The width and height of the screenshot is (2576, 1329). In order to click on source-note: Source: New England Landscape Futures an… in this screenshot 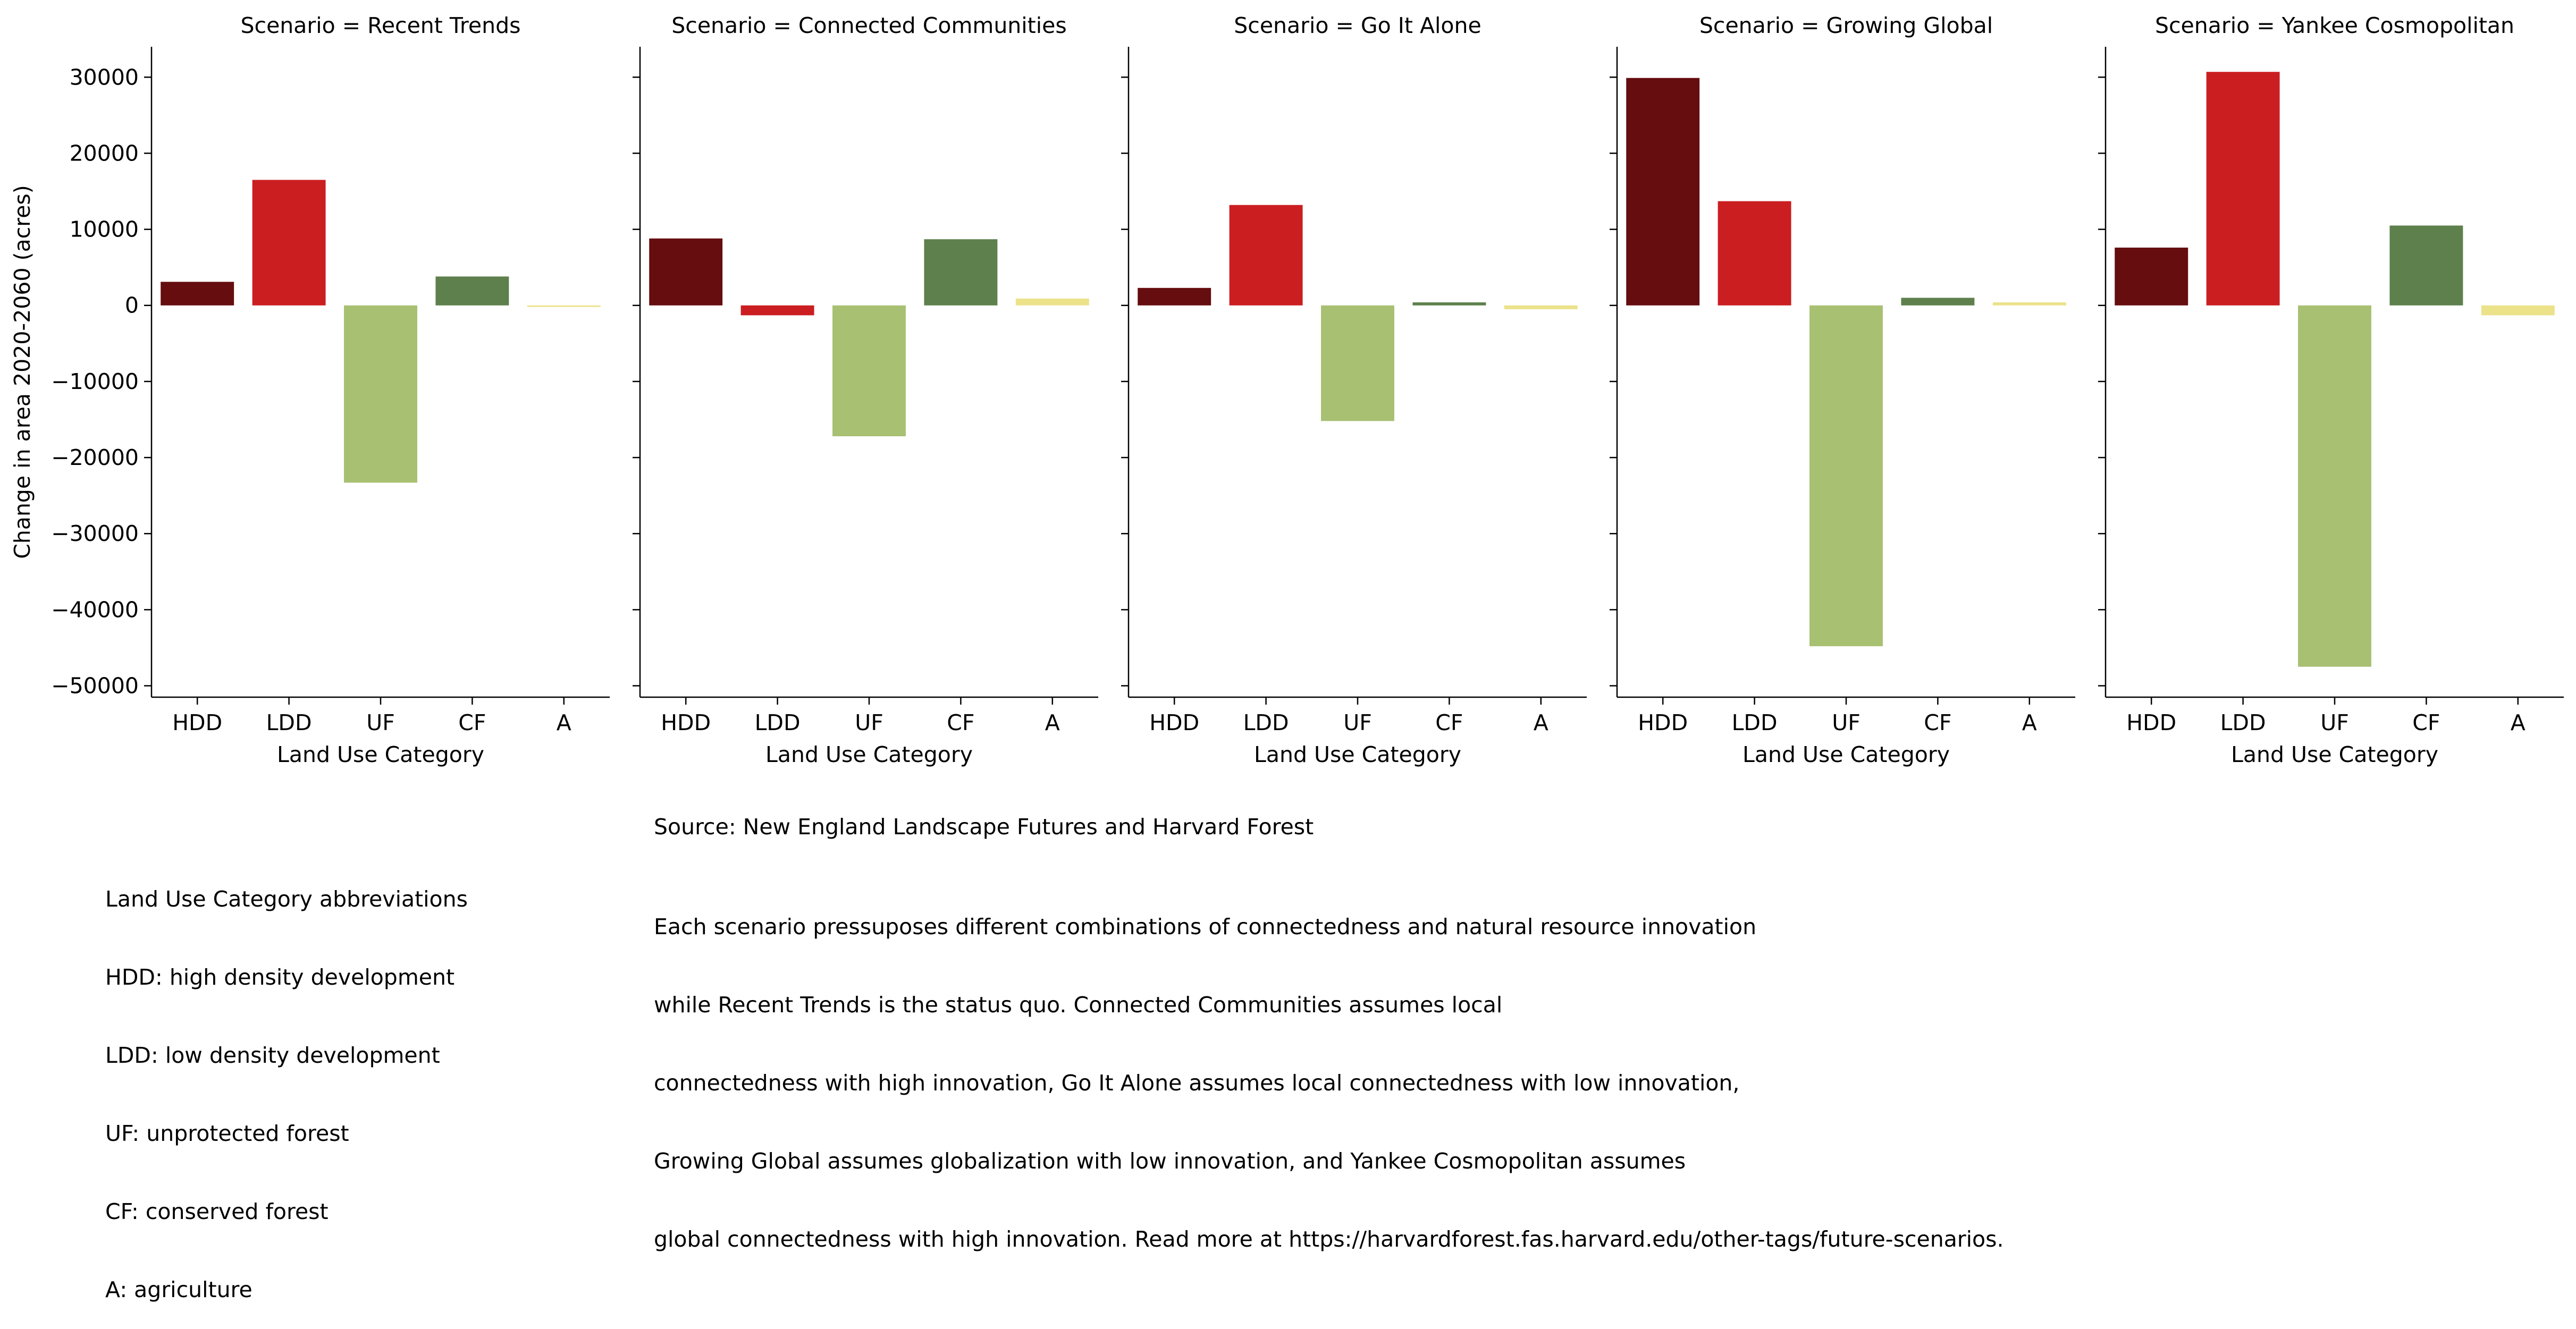, I will do `click(984, 827)`.